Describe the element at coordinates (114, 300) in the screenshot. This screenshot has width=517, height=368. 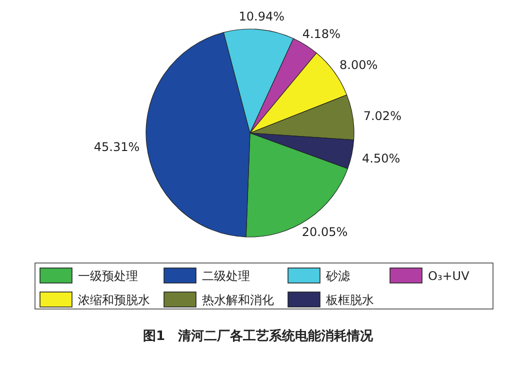
I see `legend-label: 浓缩和预脱水` at that location.